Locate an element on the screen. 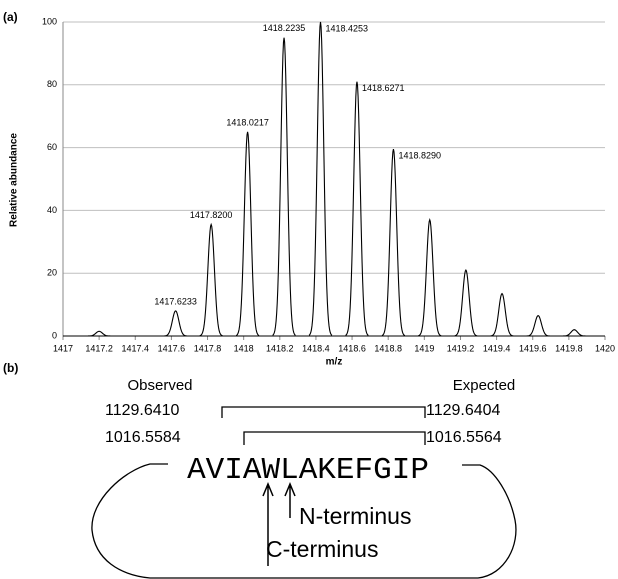  expected-header: Expected is located at coordinates (484, 385).